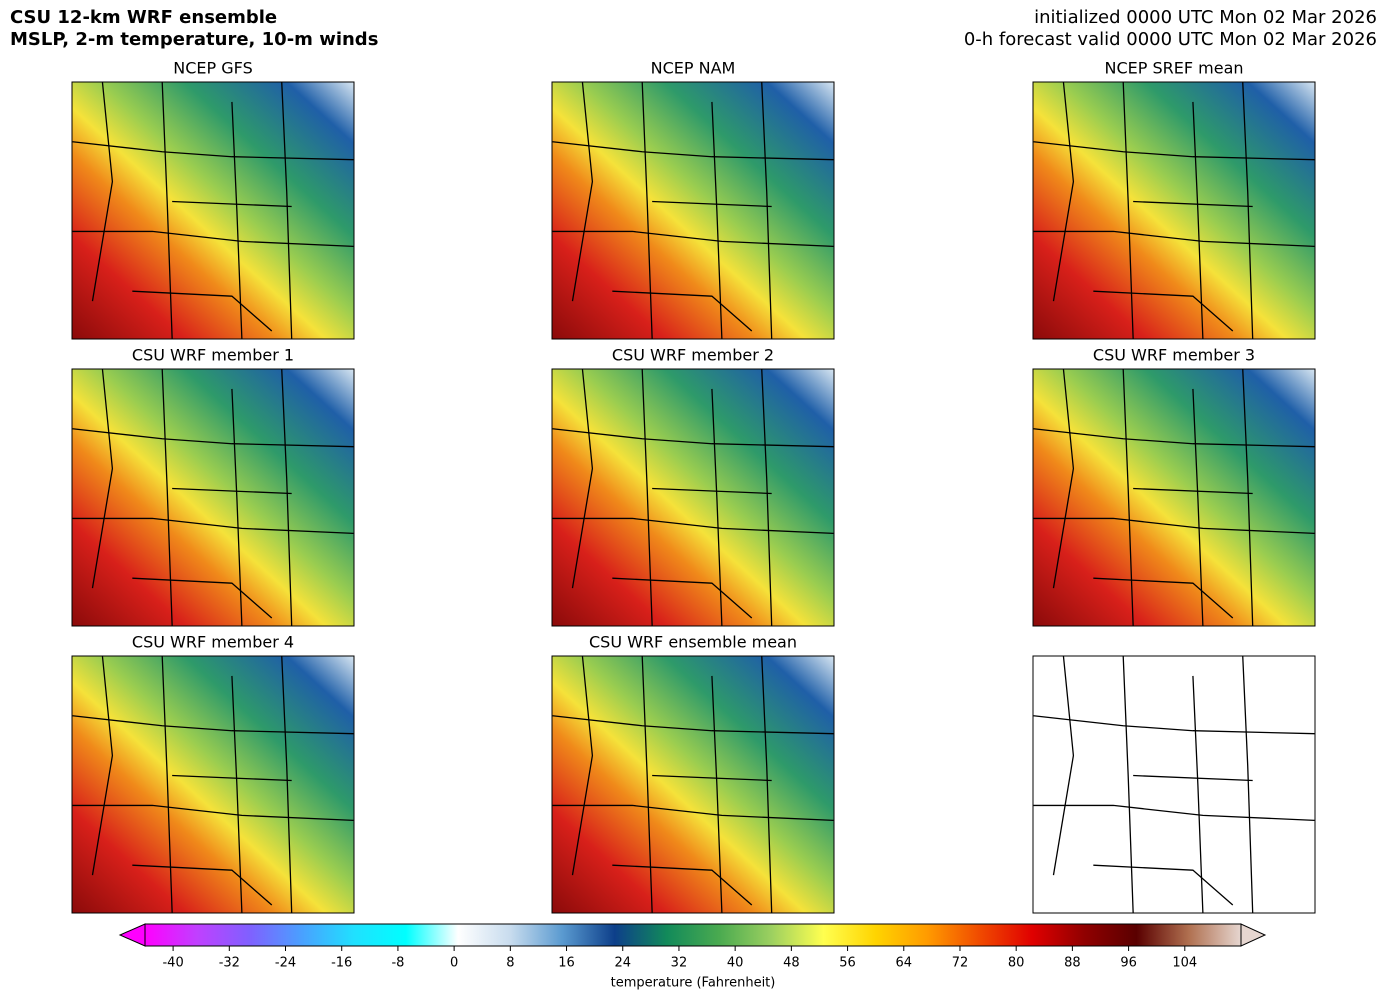  I want to click on tick-label: -40, so click(172, 963).